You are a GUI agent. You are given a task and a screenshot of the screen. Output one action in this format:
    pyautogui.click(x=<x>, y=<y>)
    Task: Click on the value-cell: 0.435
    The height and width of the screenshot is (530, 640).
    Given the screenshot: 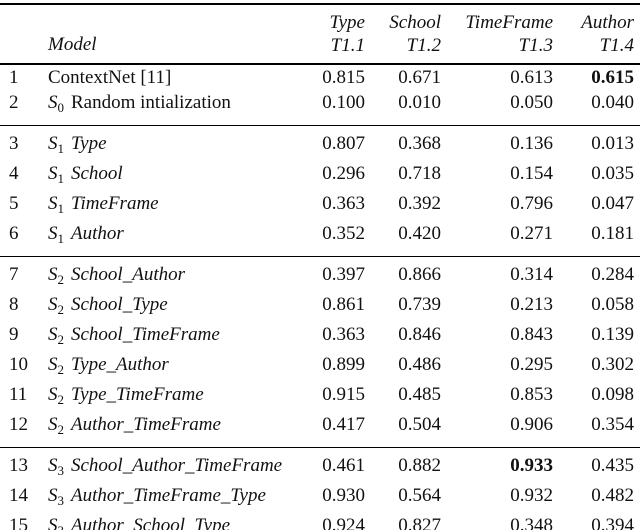 What is the action you would take?
    pyautogui.click(x=596, y=465)
    